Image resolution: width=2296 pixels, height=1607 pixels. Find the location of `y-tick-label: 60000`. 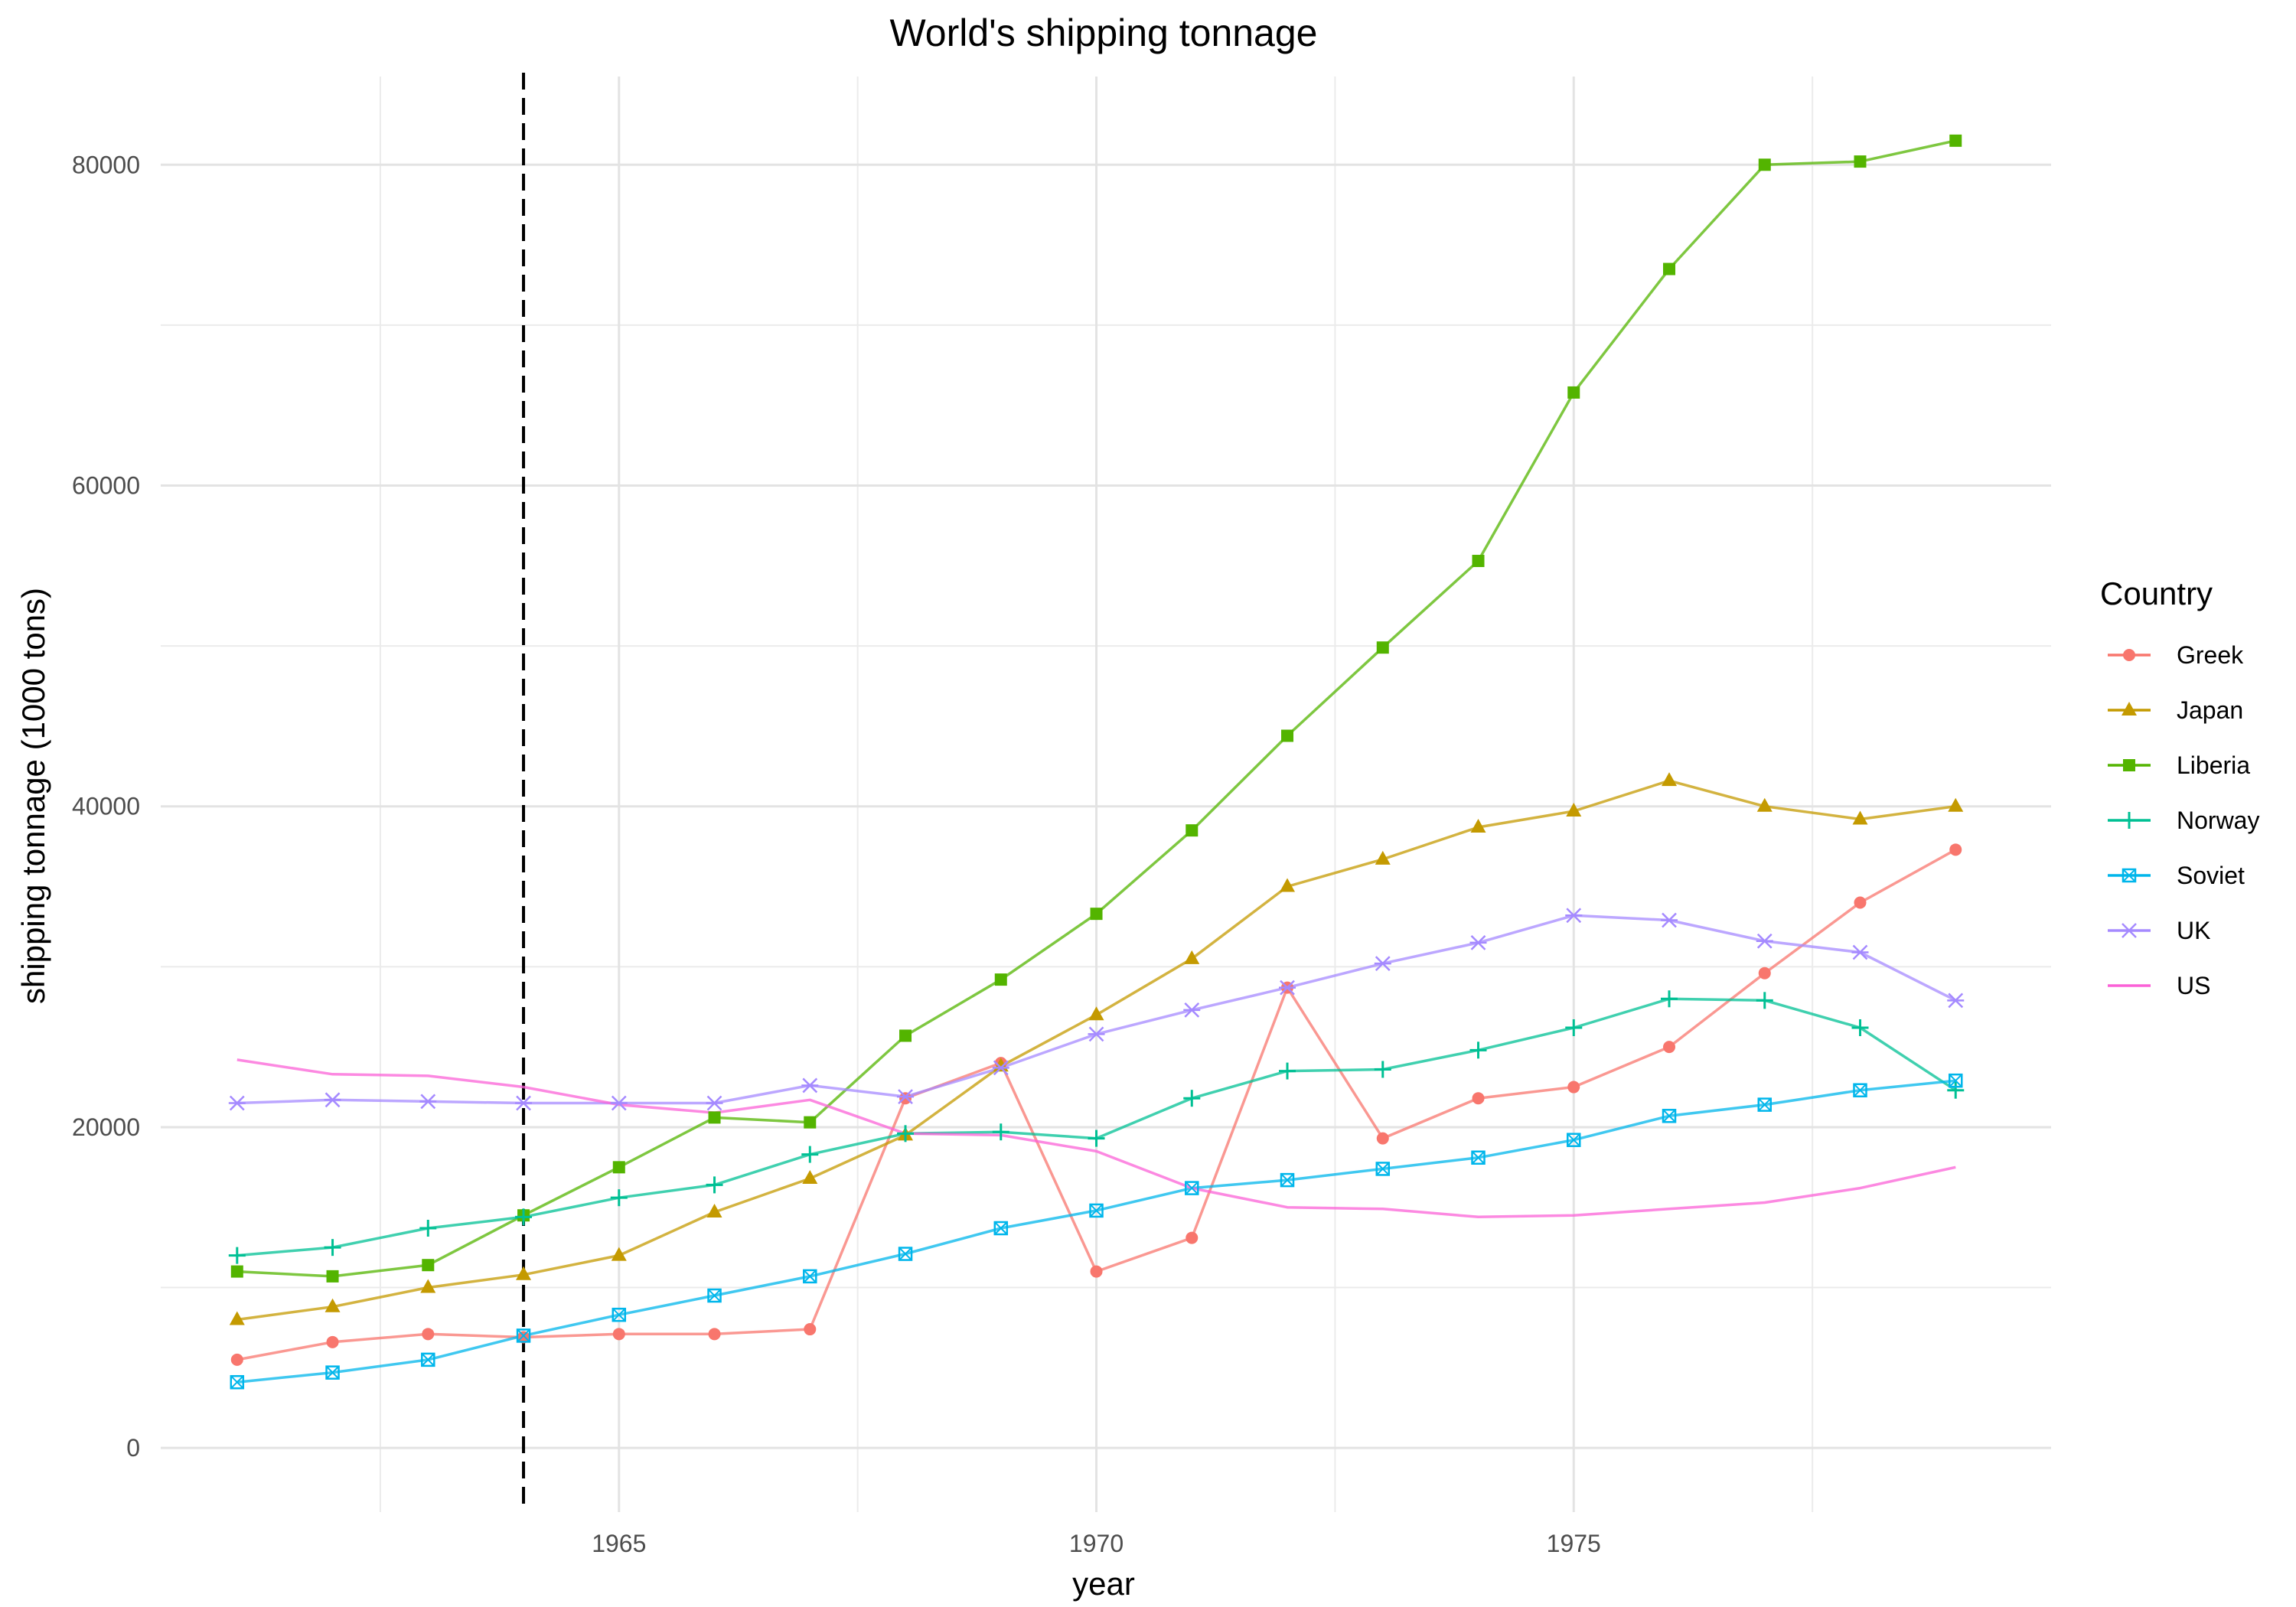

y-tick-label: 60000 is located at coordinates (106, 486).